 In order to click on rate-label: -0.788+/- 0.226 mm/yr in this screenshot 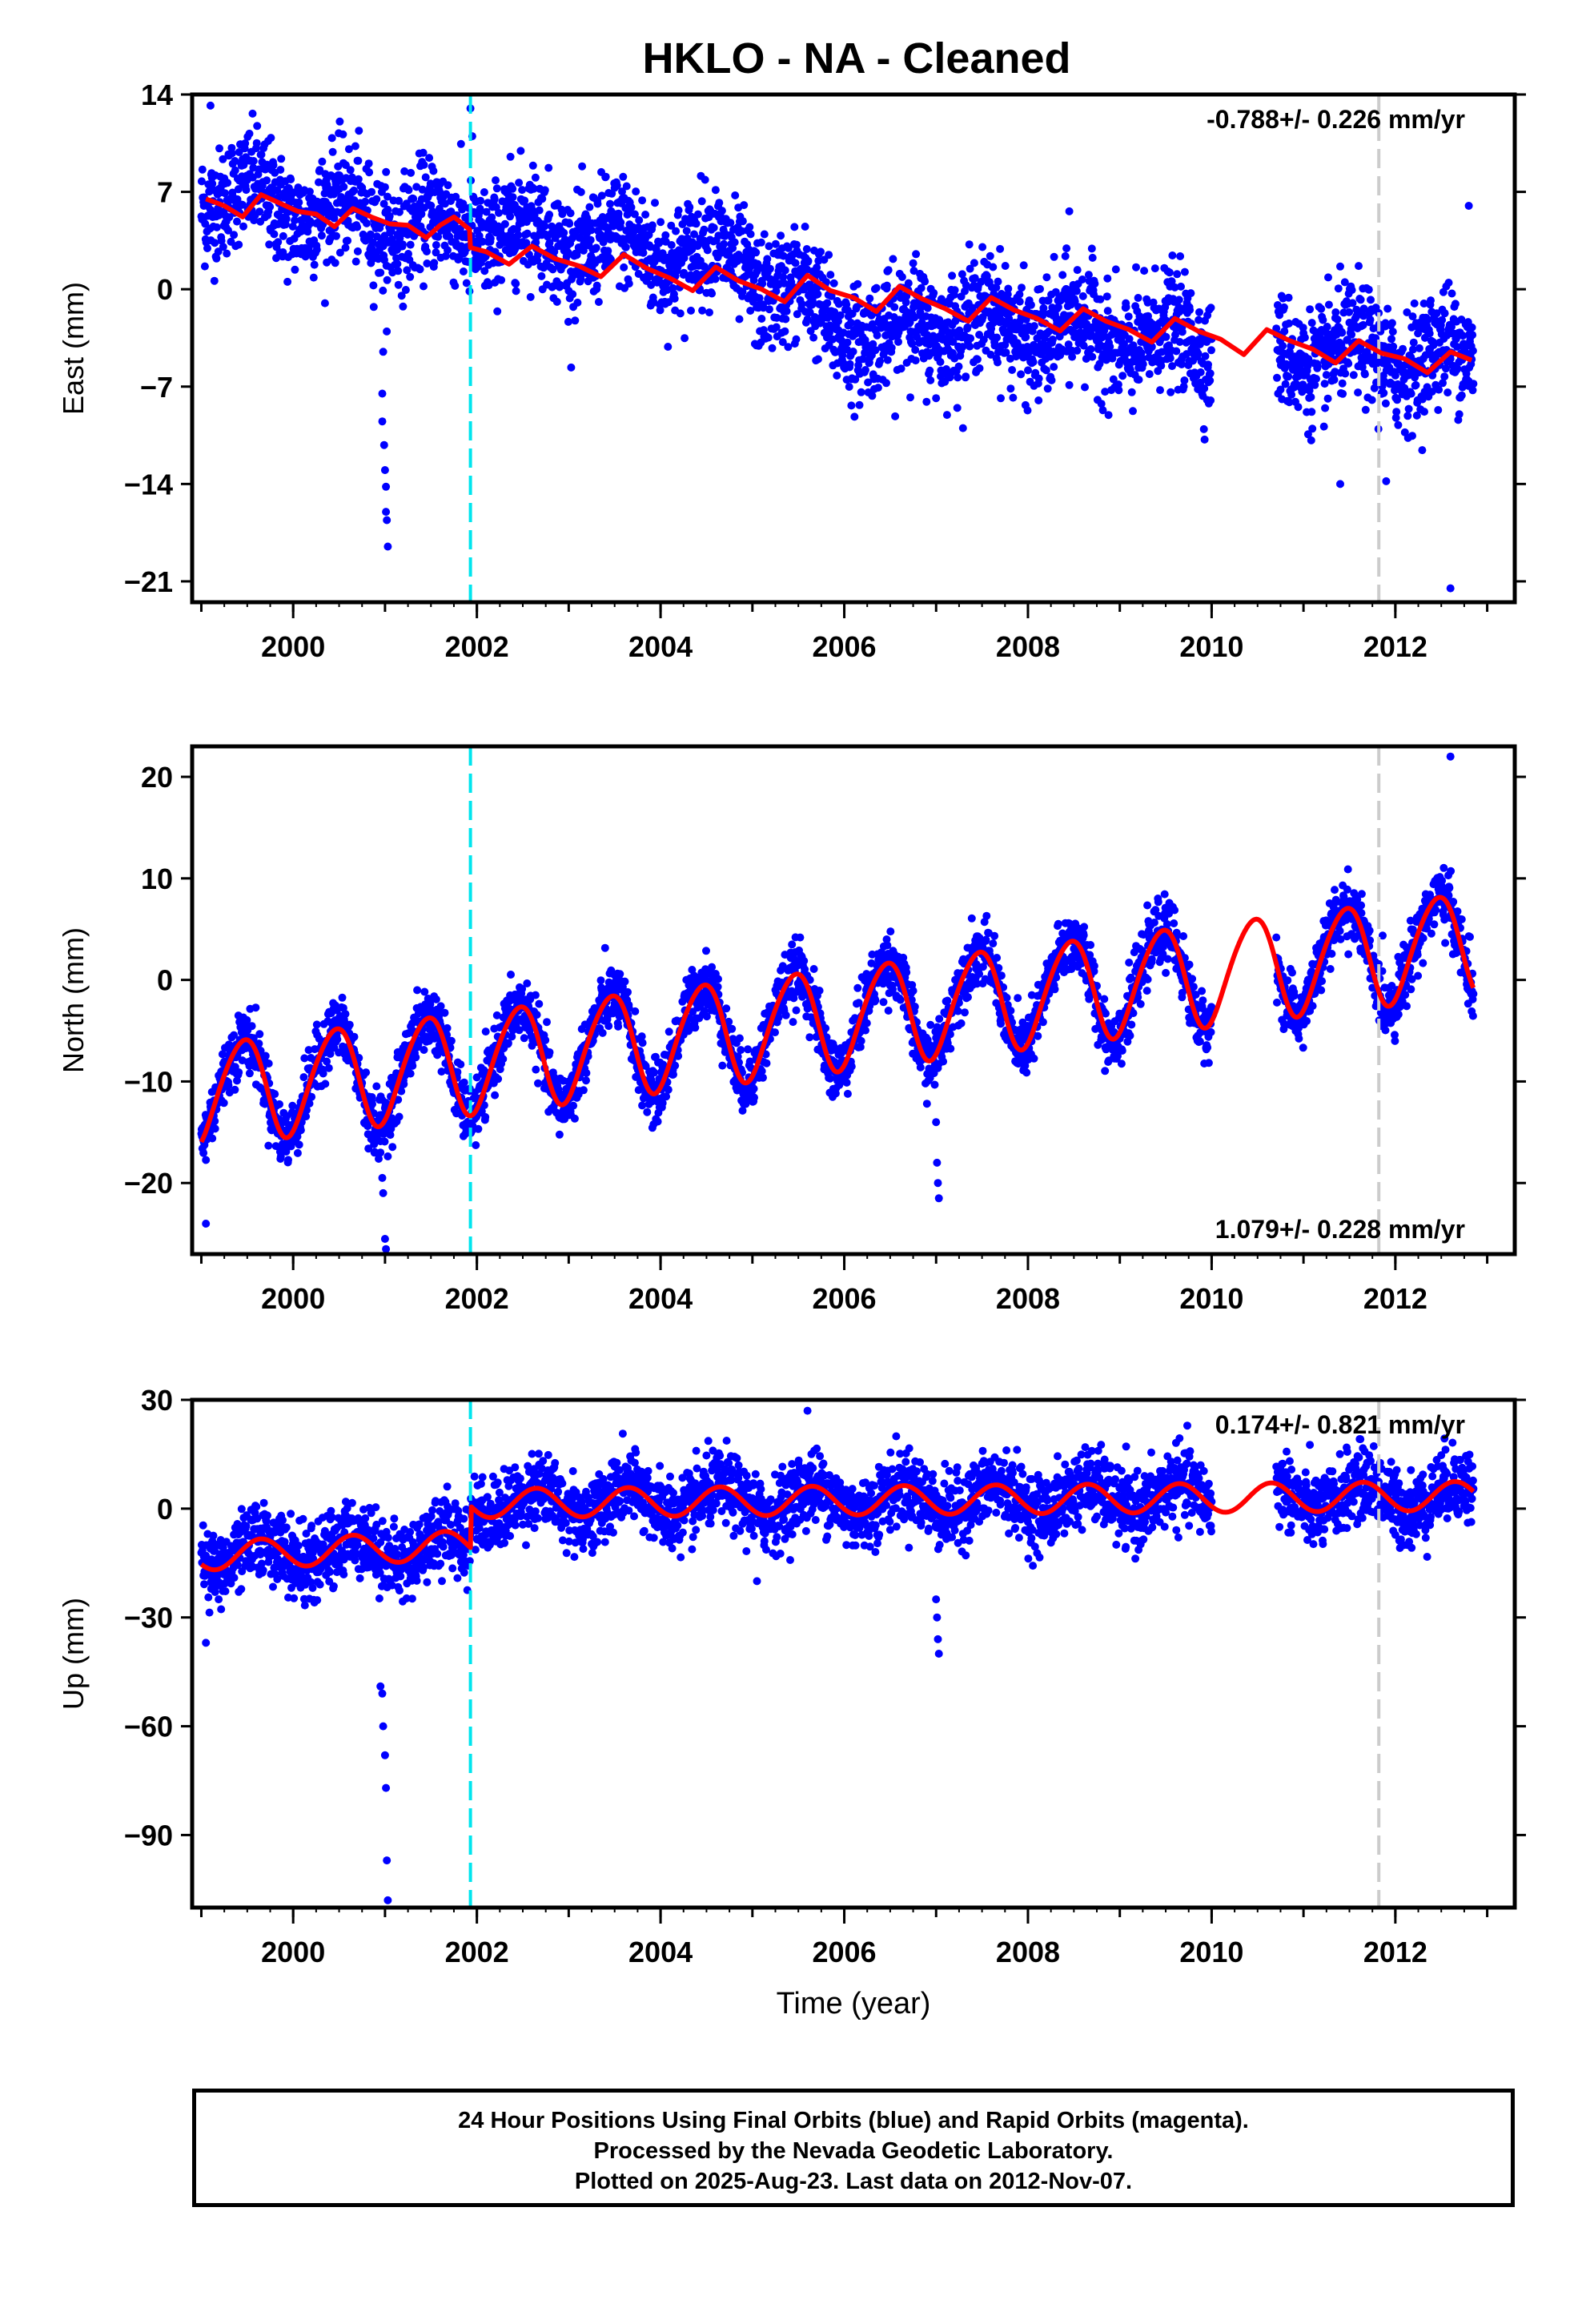, I will do `click(1336, 119)`.